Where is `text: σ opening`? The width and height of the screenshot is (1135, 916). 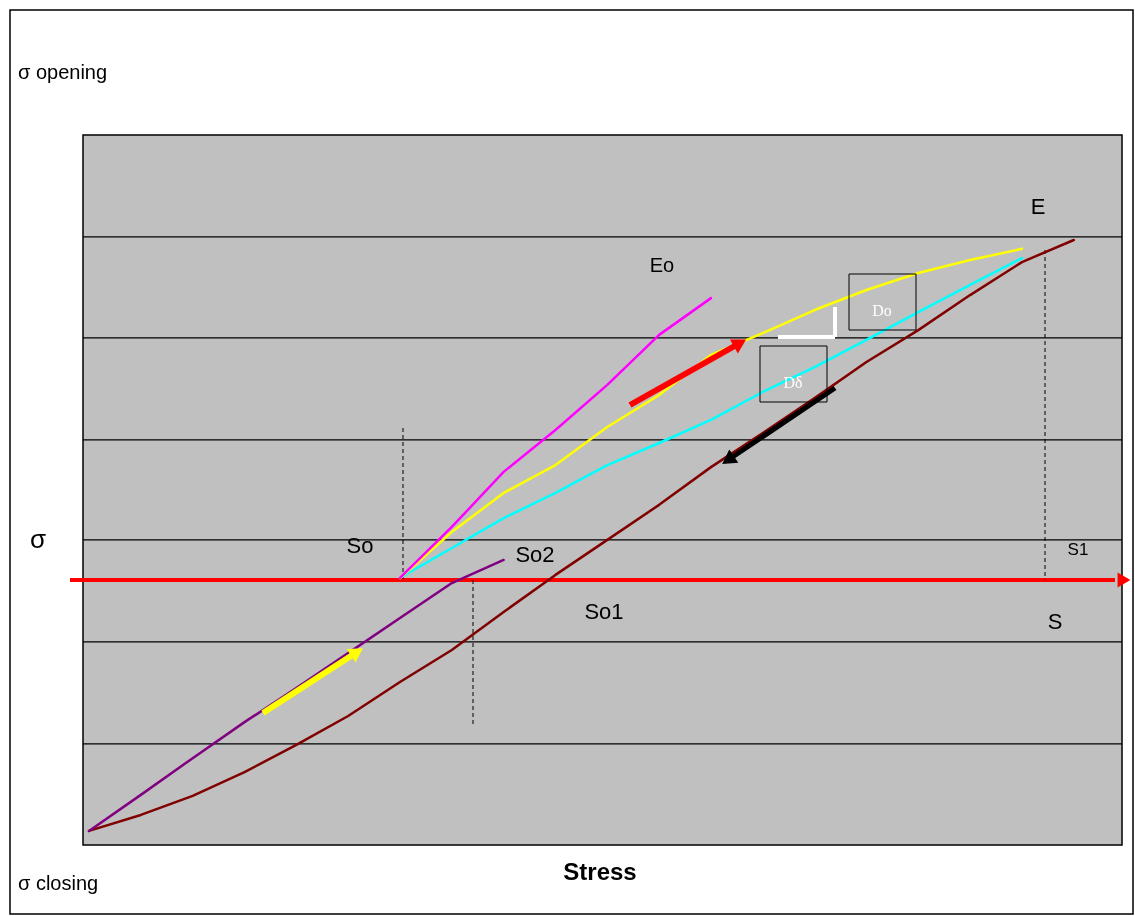
text: σ opening is located at coordinates (63, 72).